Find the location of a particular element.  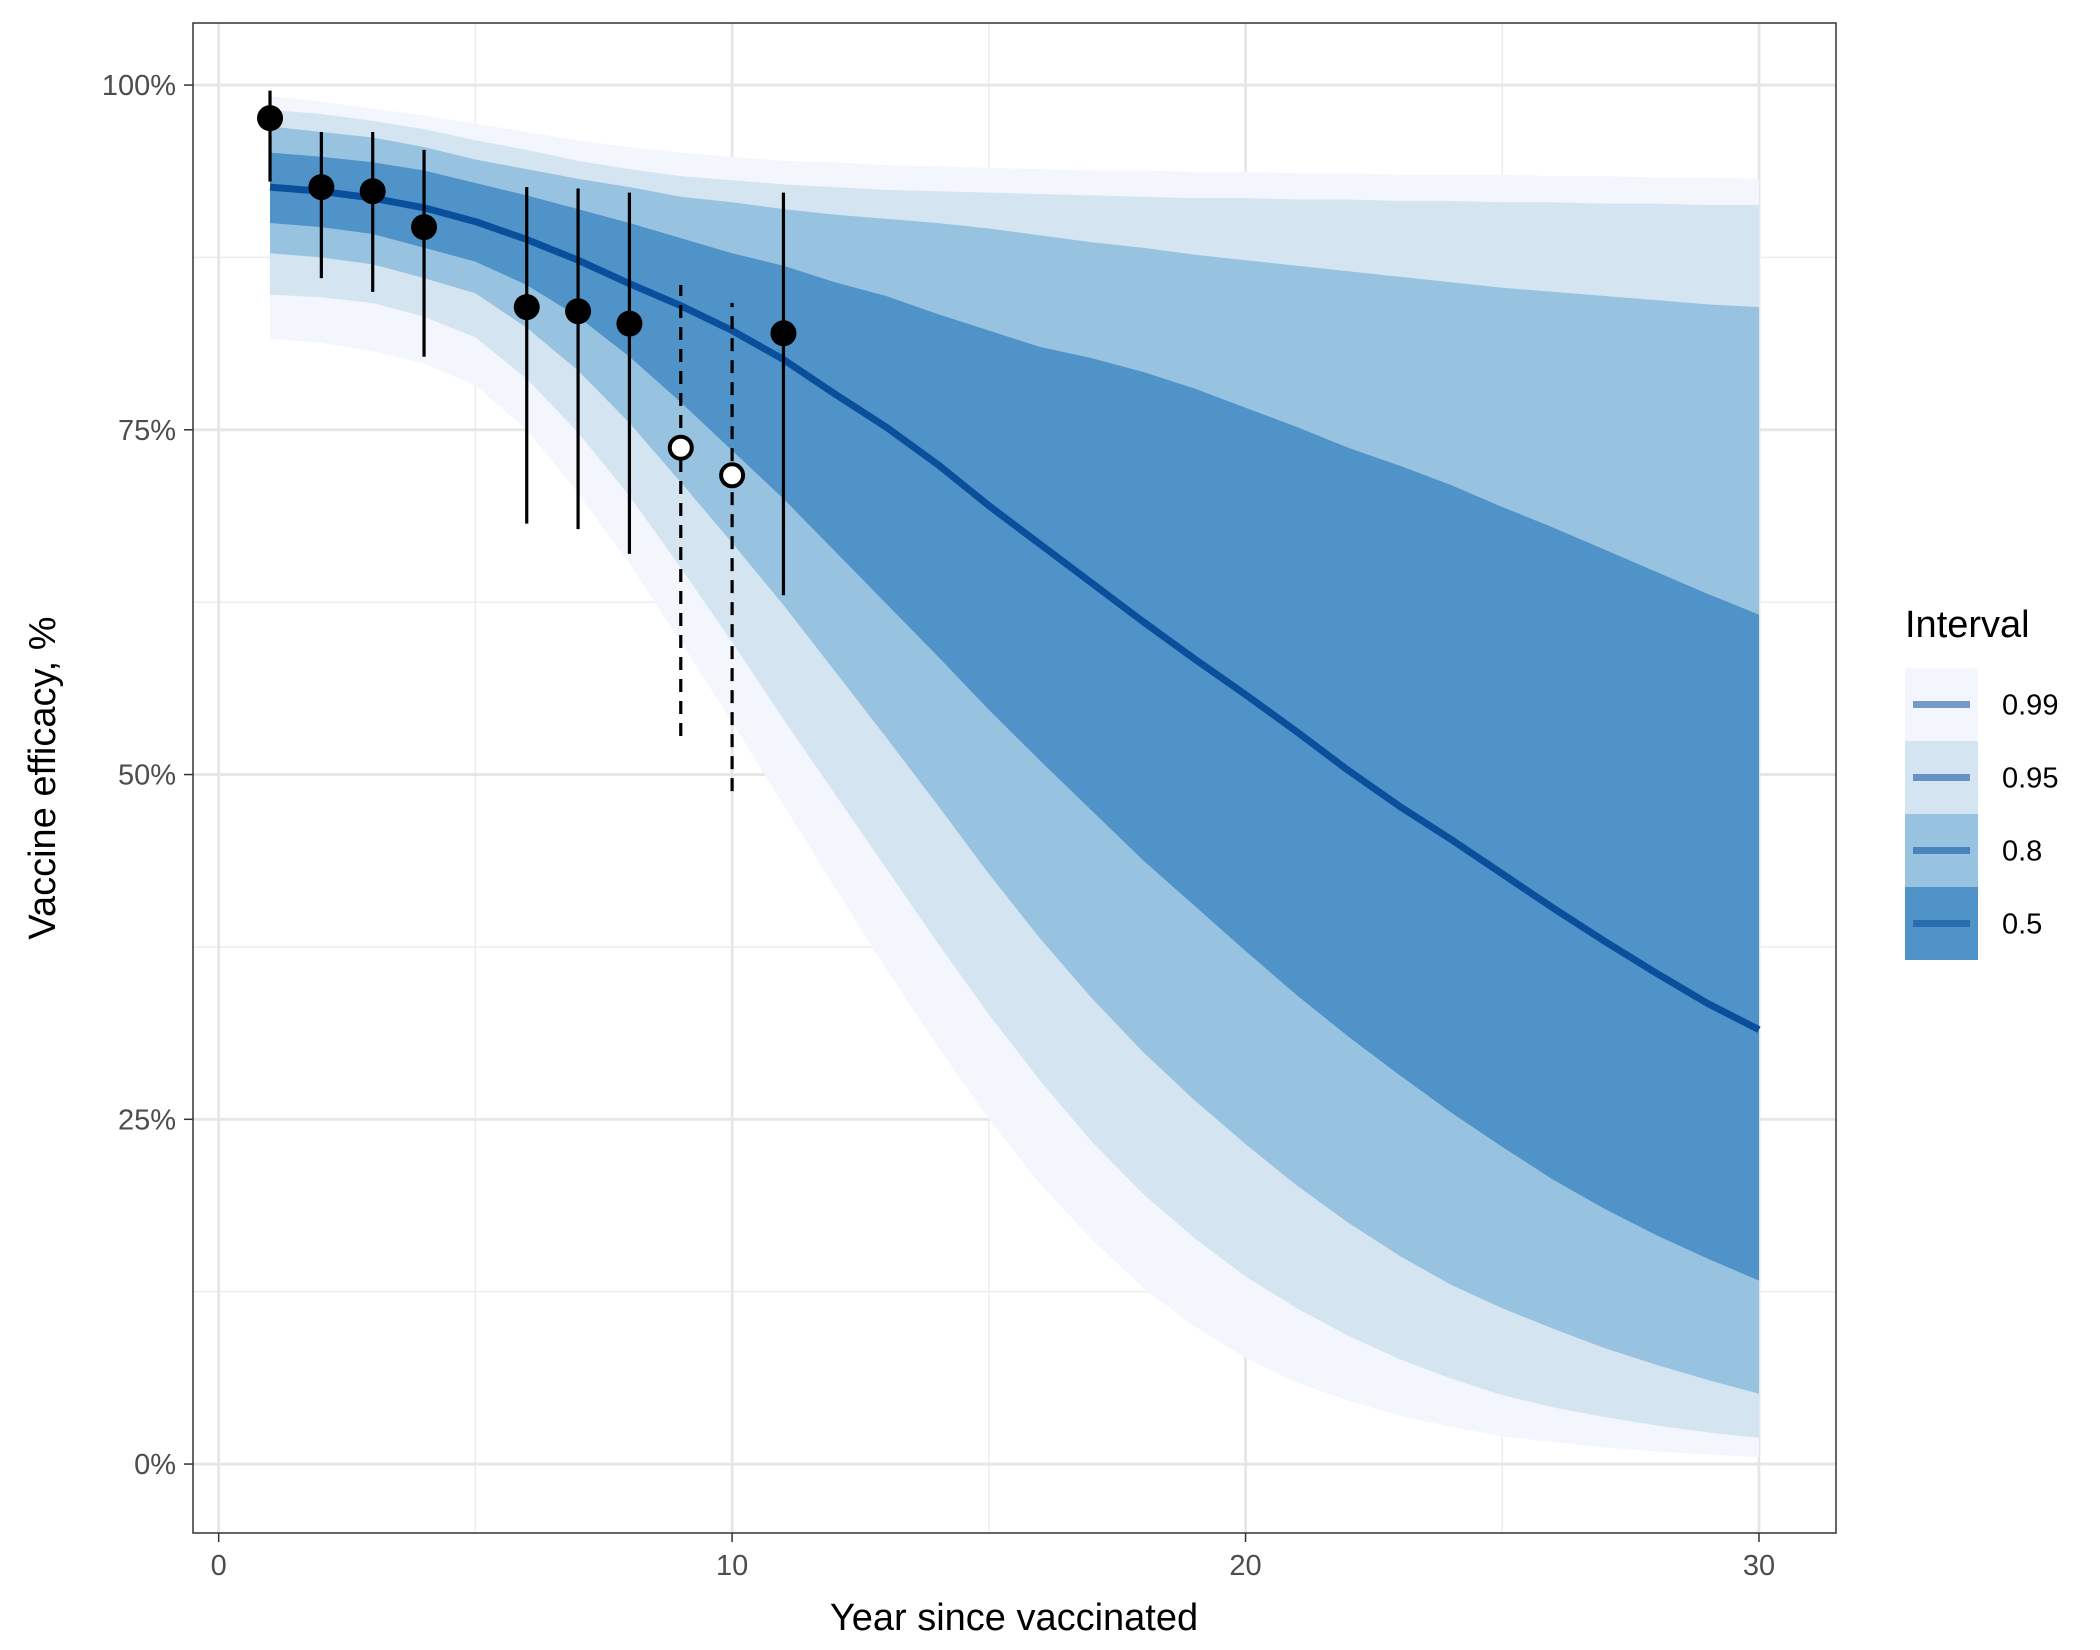

legend-label: 0.5 is located at coordinates (2022, 925).